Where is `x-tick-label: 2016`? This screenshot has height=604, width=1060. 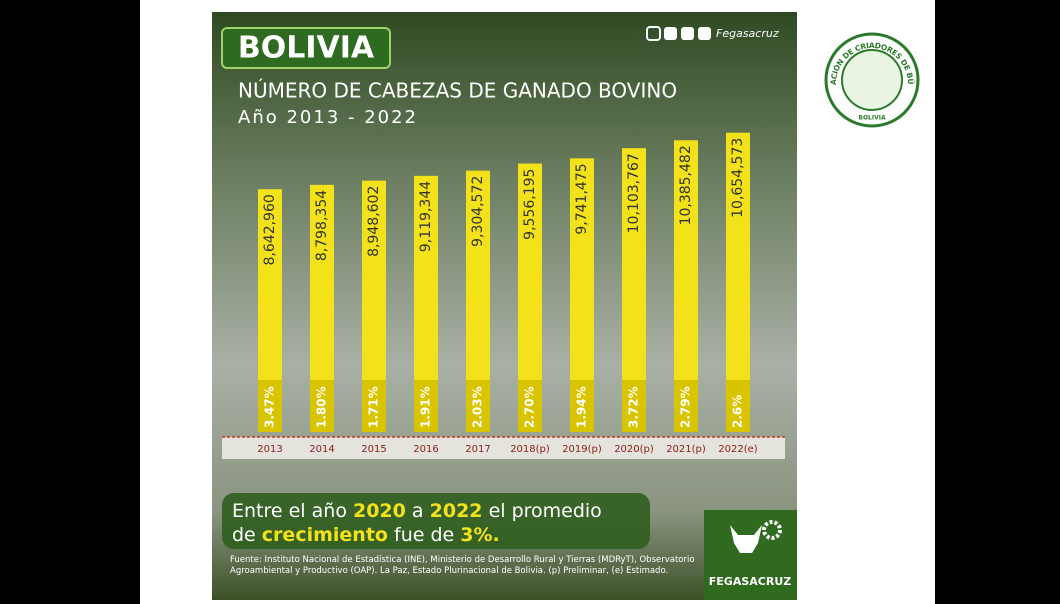 x-tick-label: 2016 is located at coordinates (425, 449).